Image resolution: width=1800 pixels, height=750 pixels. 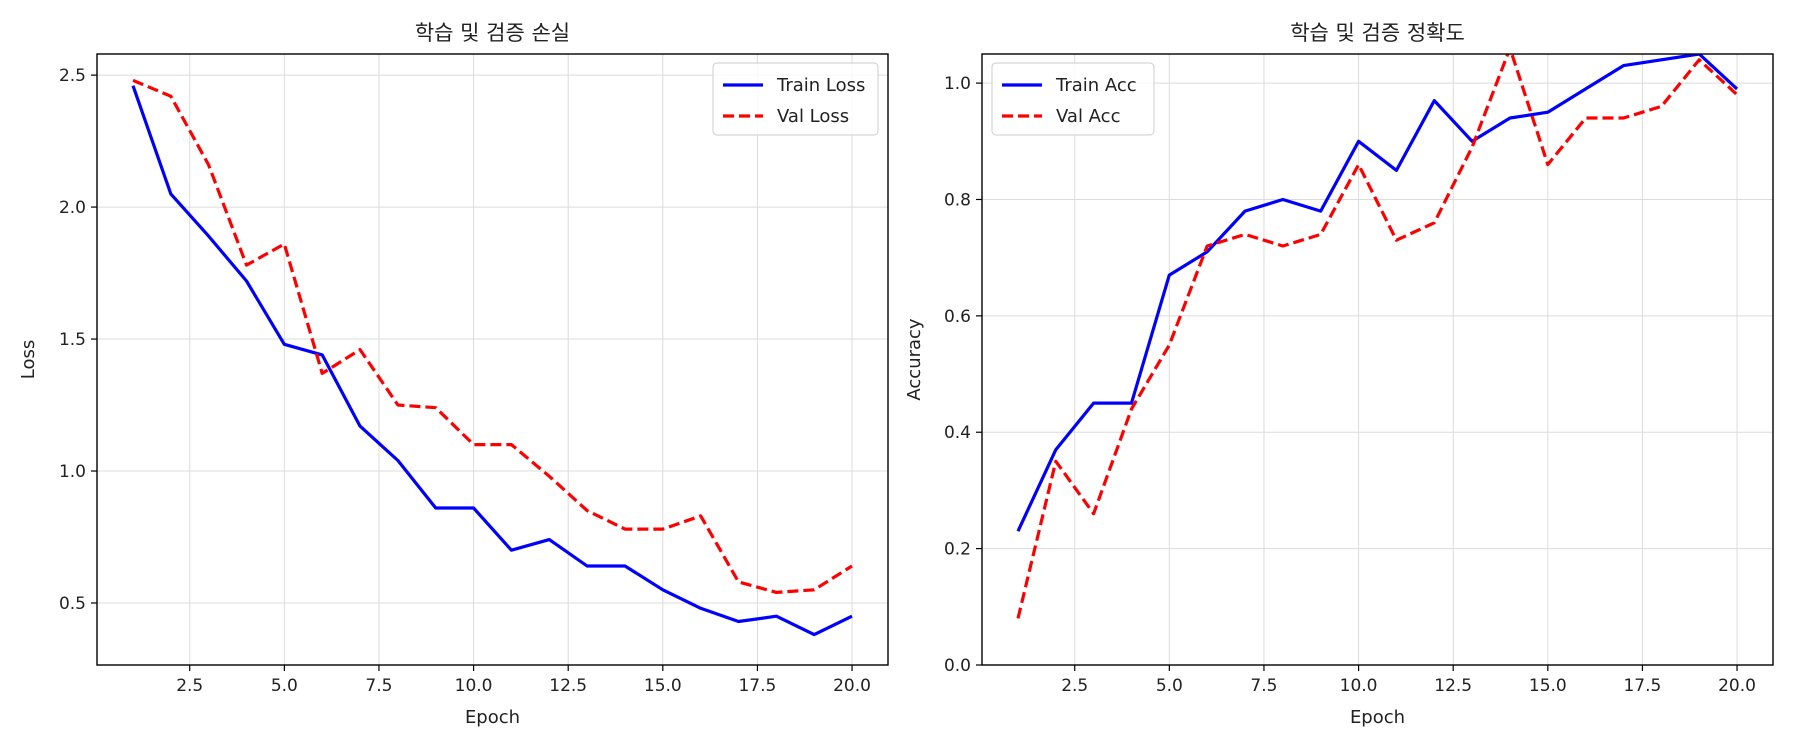 What do you see at coordinates (492, 33) in the screenshot?
I see `chart-title: 학습 및 검증 손실` at bounding box center [492, 33].